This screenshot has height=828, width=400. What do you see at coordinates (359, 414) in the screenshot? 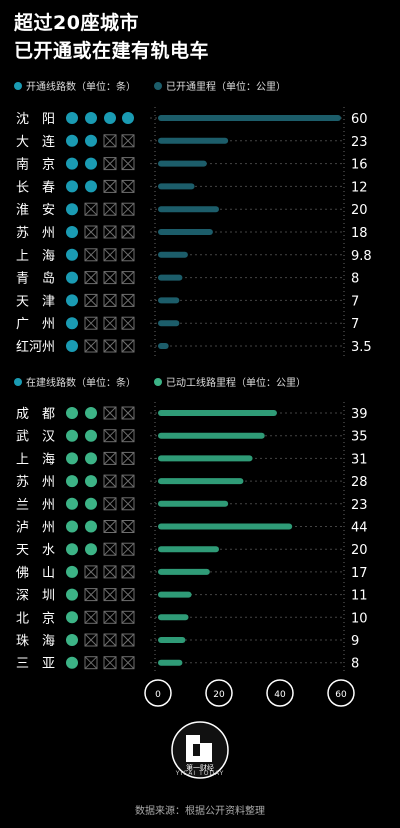
I see `value-label: 39` at bounding box center [359, 414].